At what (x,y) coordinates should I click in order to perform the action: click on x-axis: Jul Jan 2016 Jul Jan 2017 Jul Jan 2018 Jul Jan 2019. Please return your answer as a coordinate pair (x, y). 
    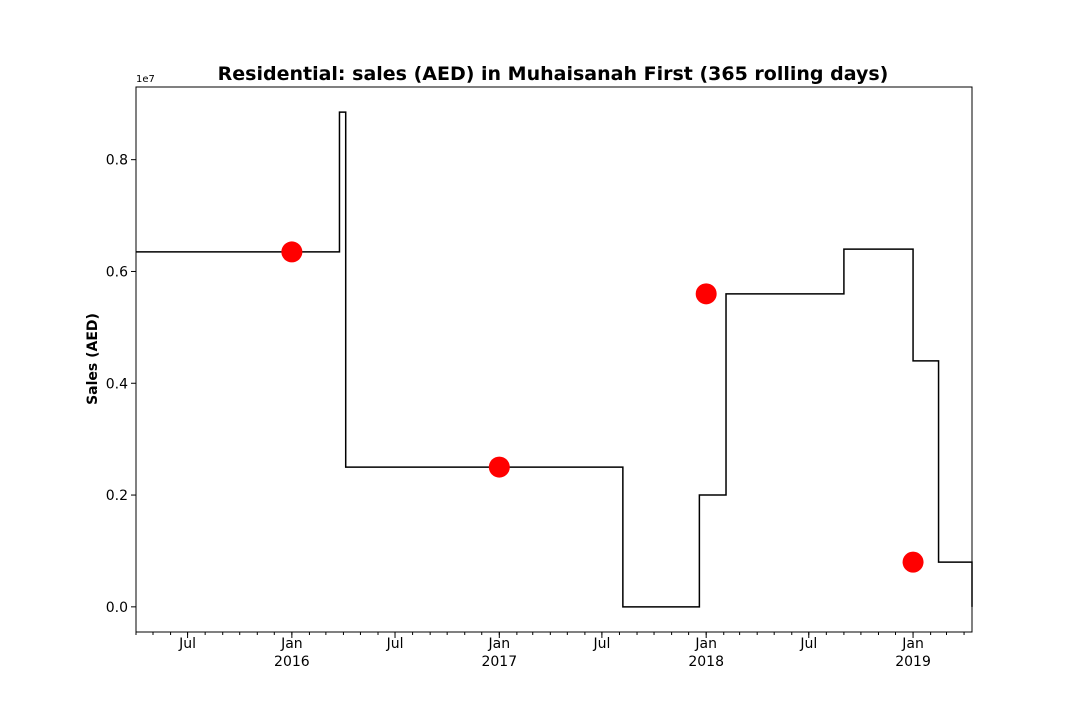
    Looking at the image, I should click on (554, 651).